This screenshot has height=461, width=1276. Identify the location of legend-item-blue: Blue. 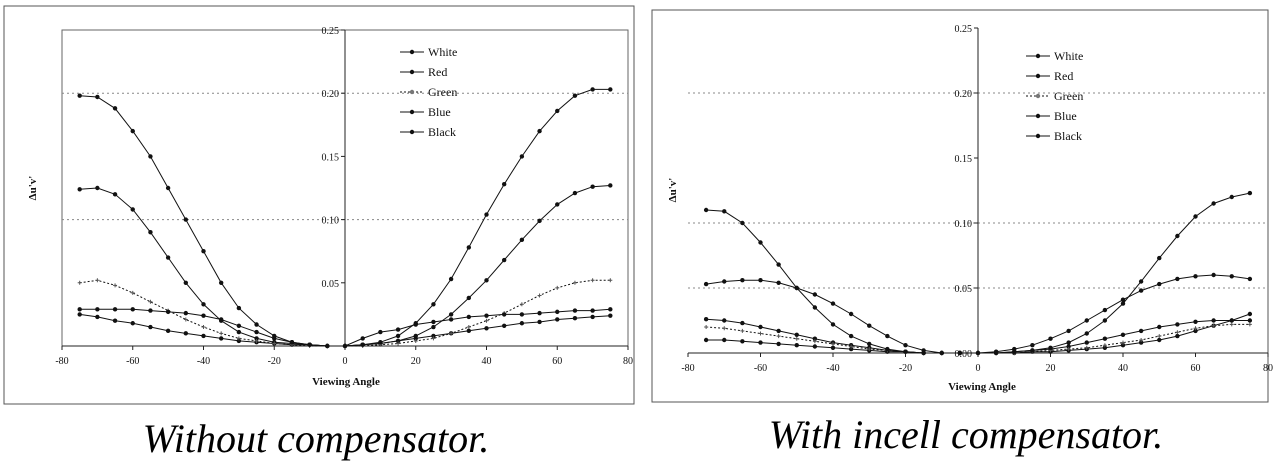
(425, 112).